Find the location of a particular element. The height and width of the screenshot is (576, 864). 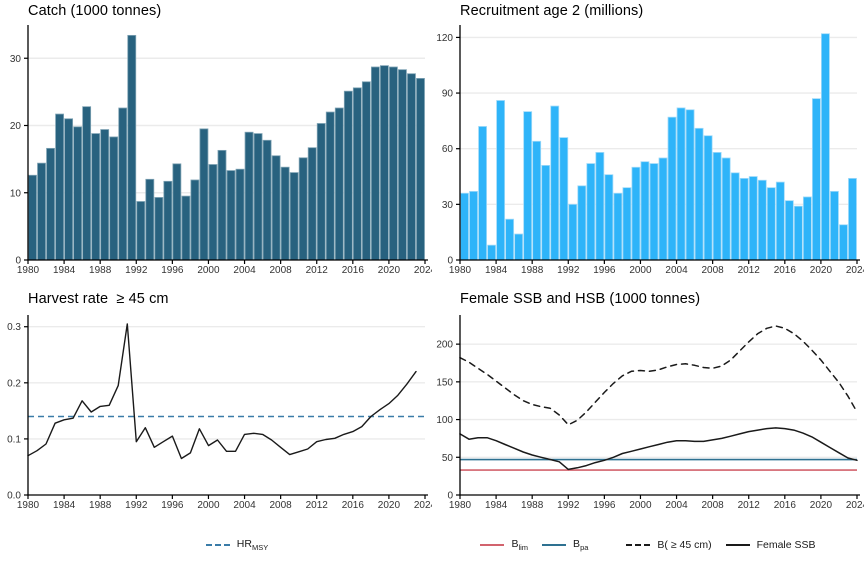

ssb-legend: Blim Bpa B( ≥ 45 cm) Female SSB is located at coordinates (648, 545).